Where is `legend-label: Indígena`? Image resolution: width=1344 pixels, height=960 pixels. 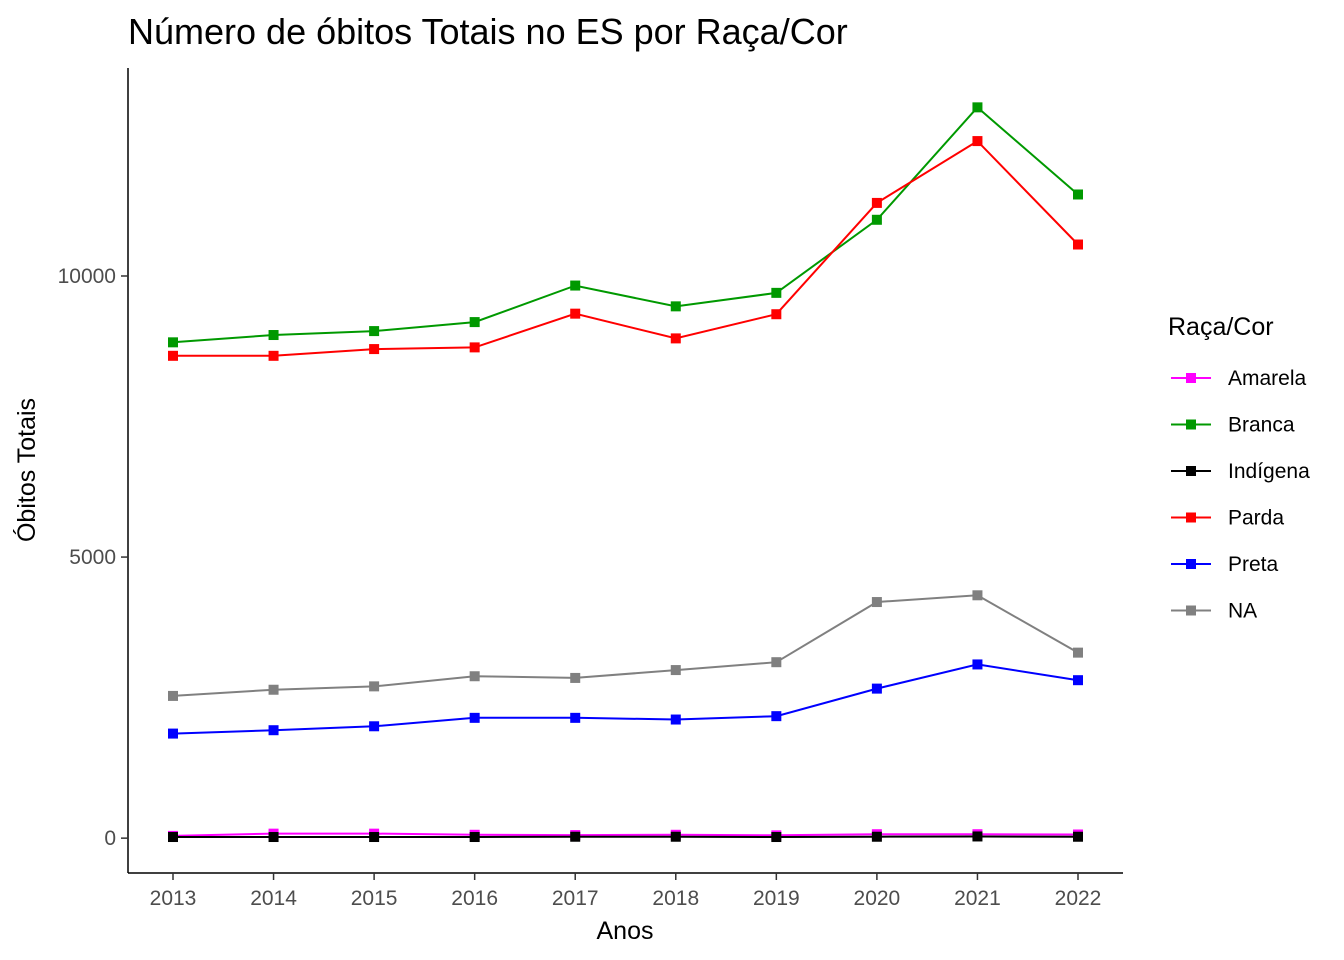
legend-label: Indígena is located at coordinates (1269, 471).